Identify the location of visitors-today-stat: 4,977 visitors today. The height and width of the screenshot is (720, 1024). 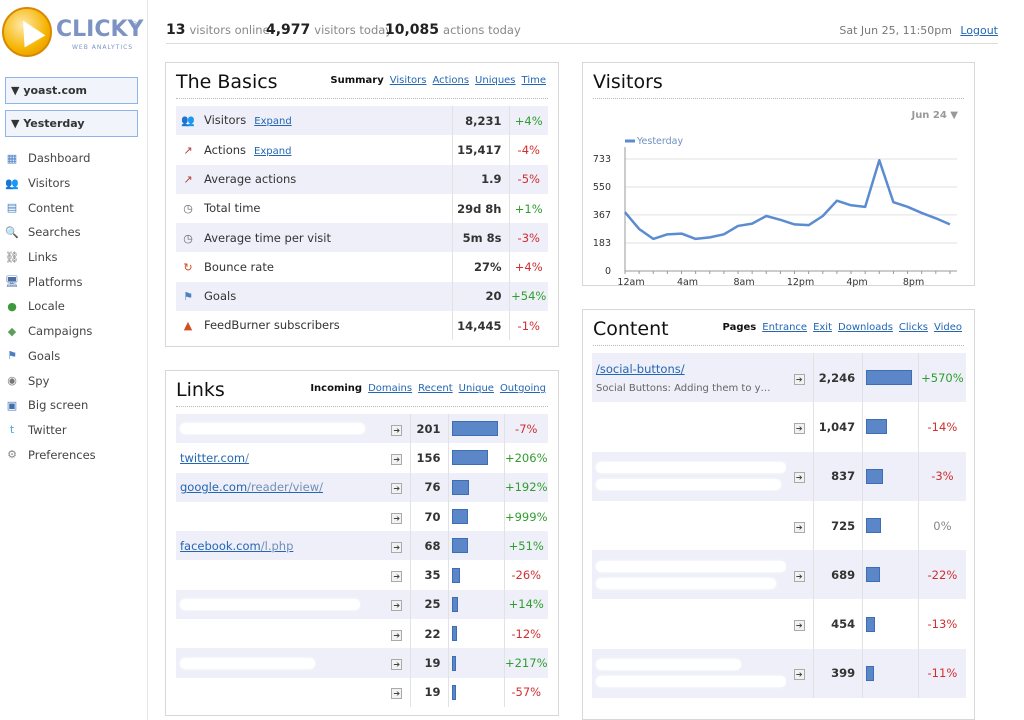
(329, 30).